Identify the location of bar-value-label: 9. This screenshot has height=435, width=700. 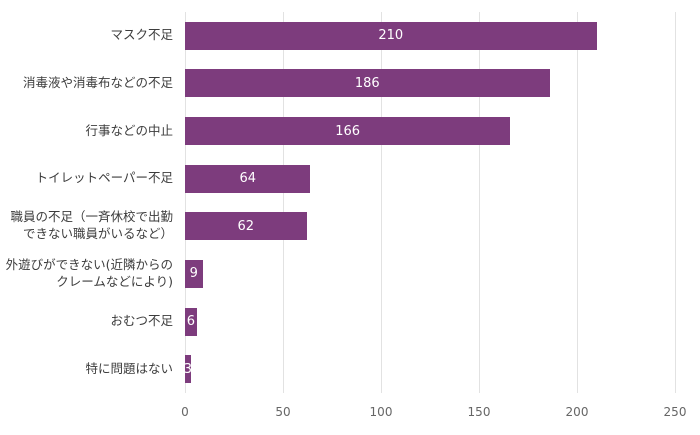
(193, 274).